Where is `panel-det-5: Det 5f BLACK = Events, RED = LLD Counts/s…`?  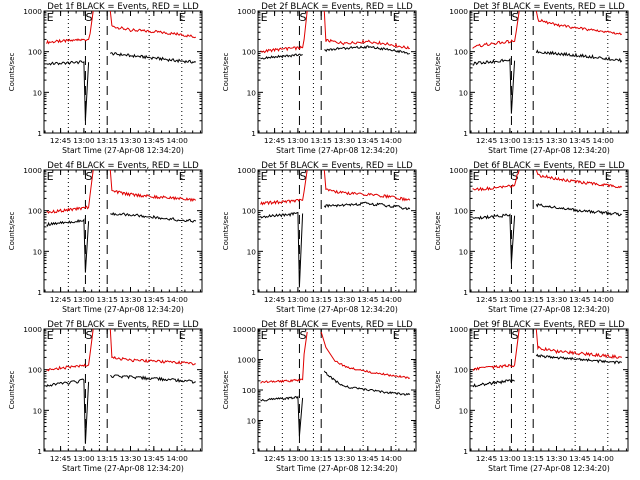
panel-det-5: Det 5f BLACK = Events, RED = LLD Counts/s… is located at coordinates (319, 237).